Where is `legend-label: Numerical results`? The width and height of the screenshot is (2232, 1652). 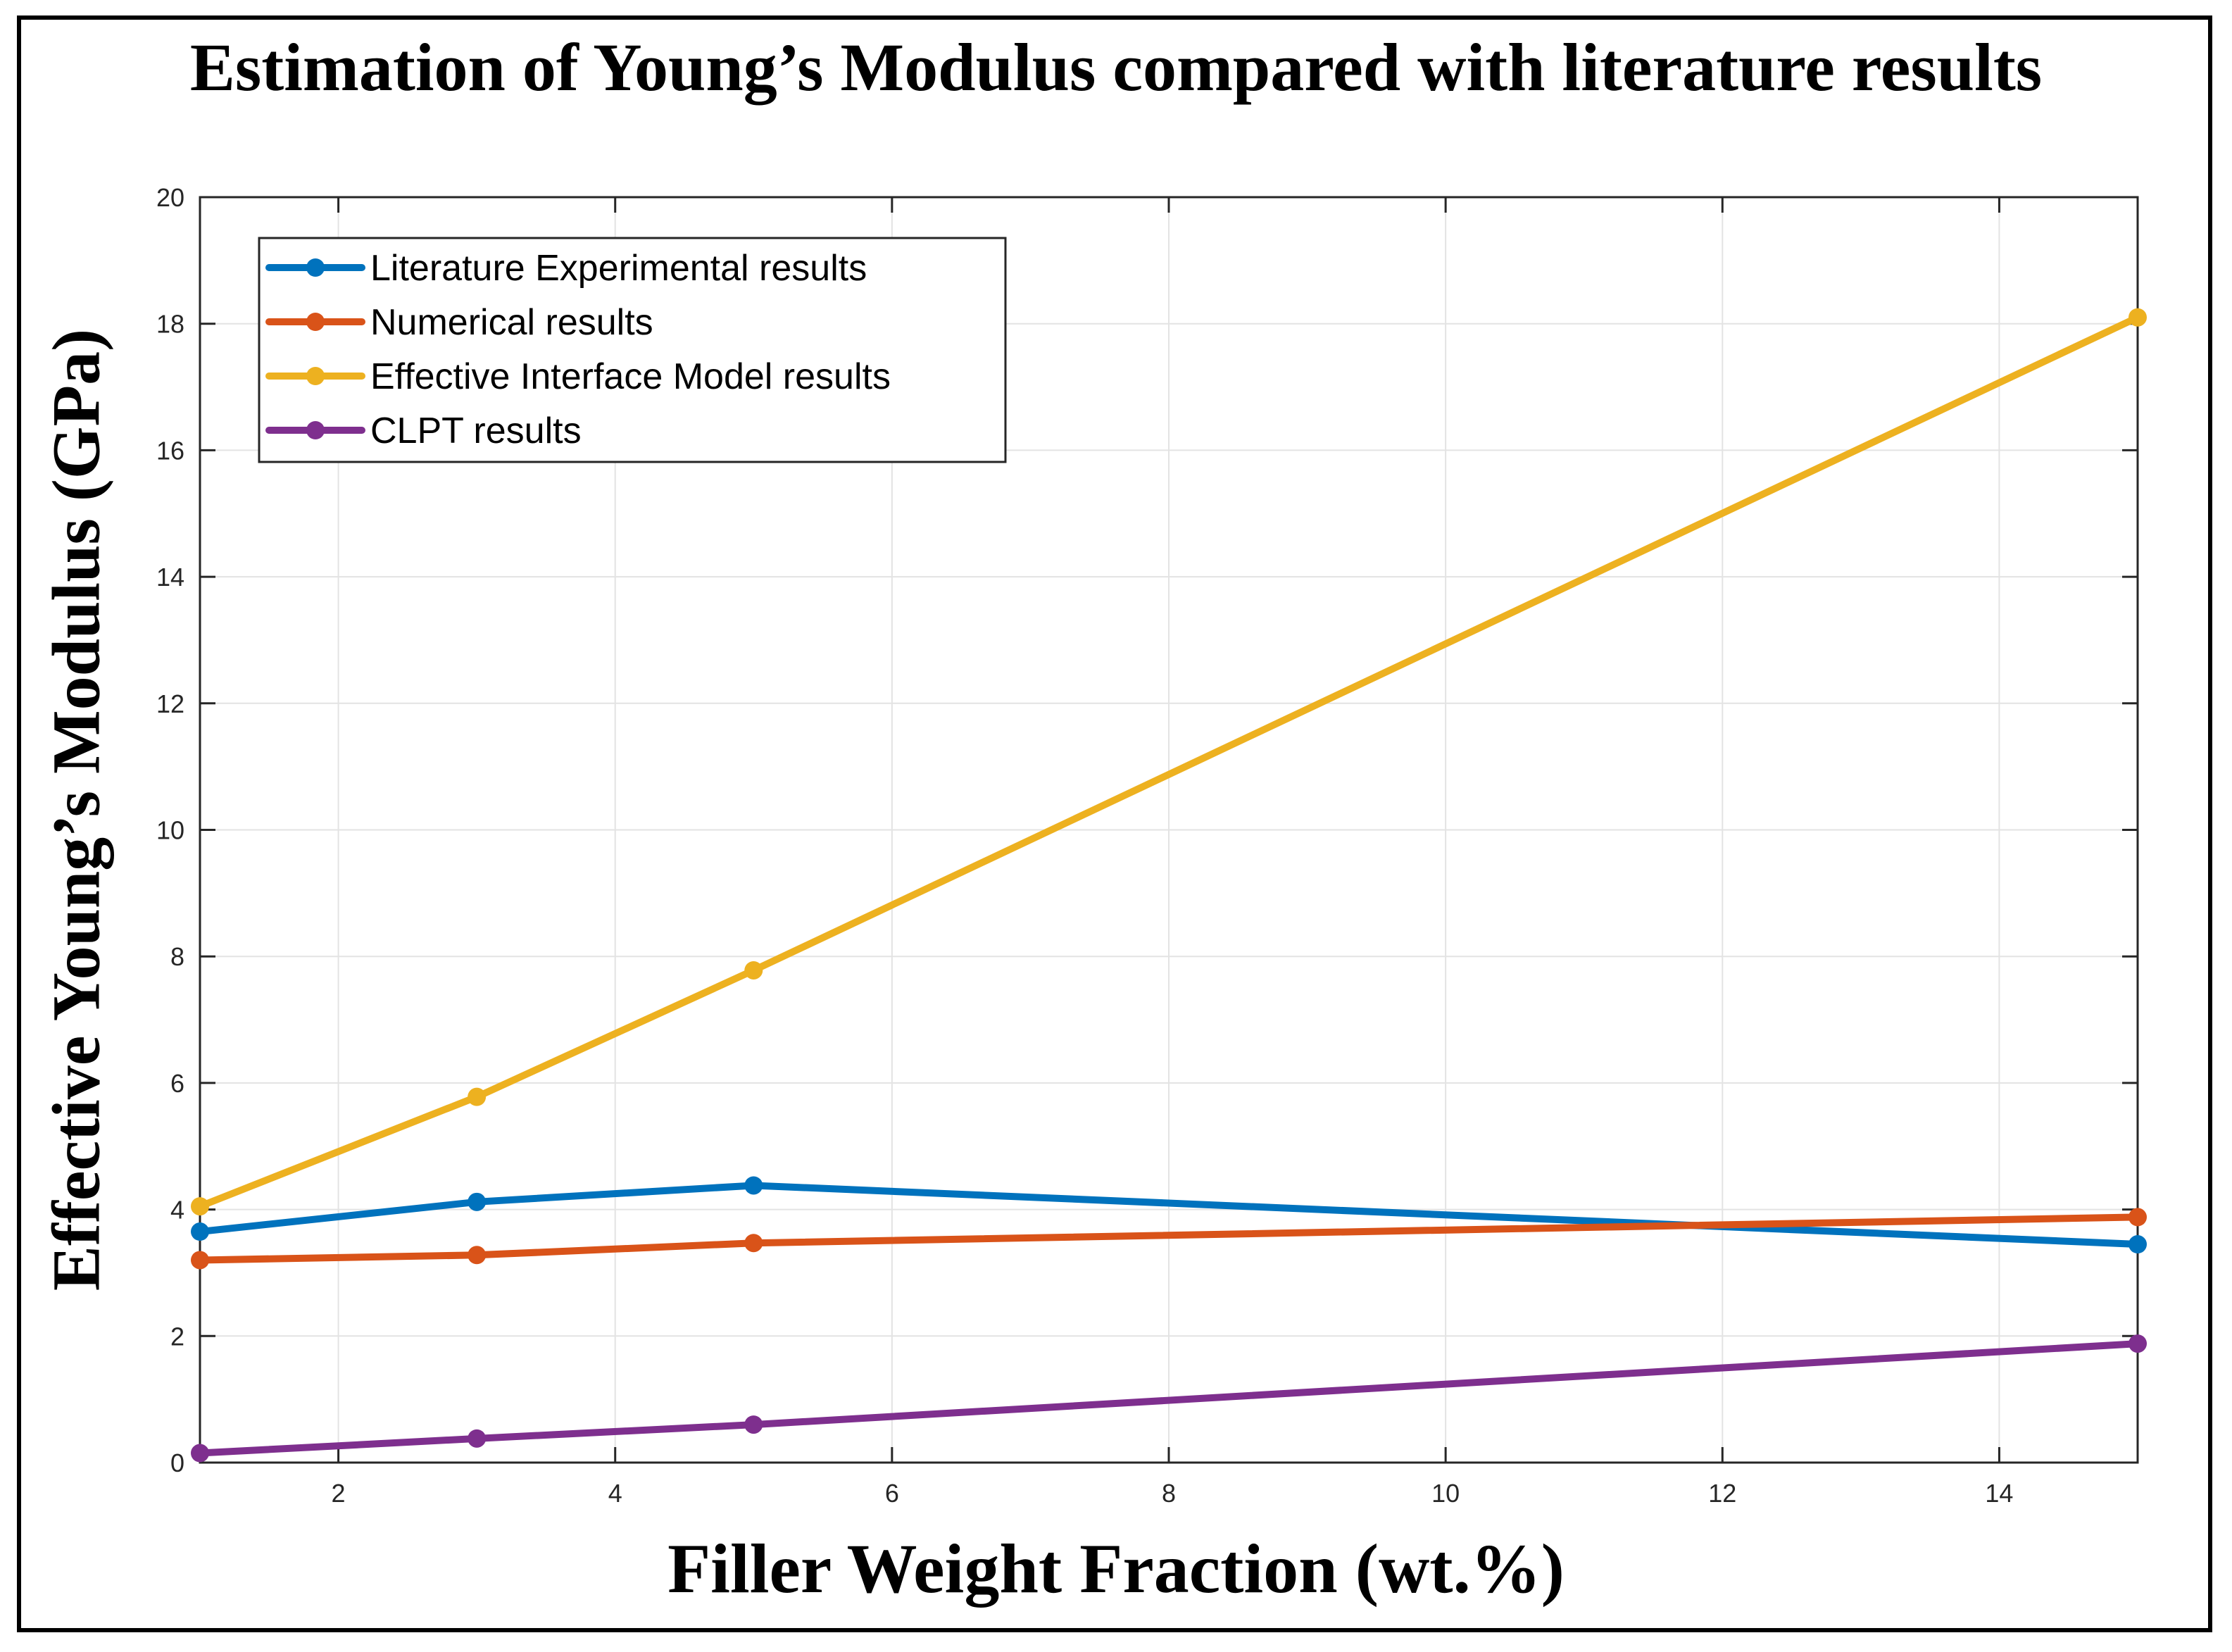
legend-label: Numerical results is located at coordinates (511, 322).